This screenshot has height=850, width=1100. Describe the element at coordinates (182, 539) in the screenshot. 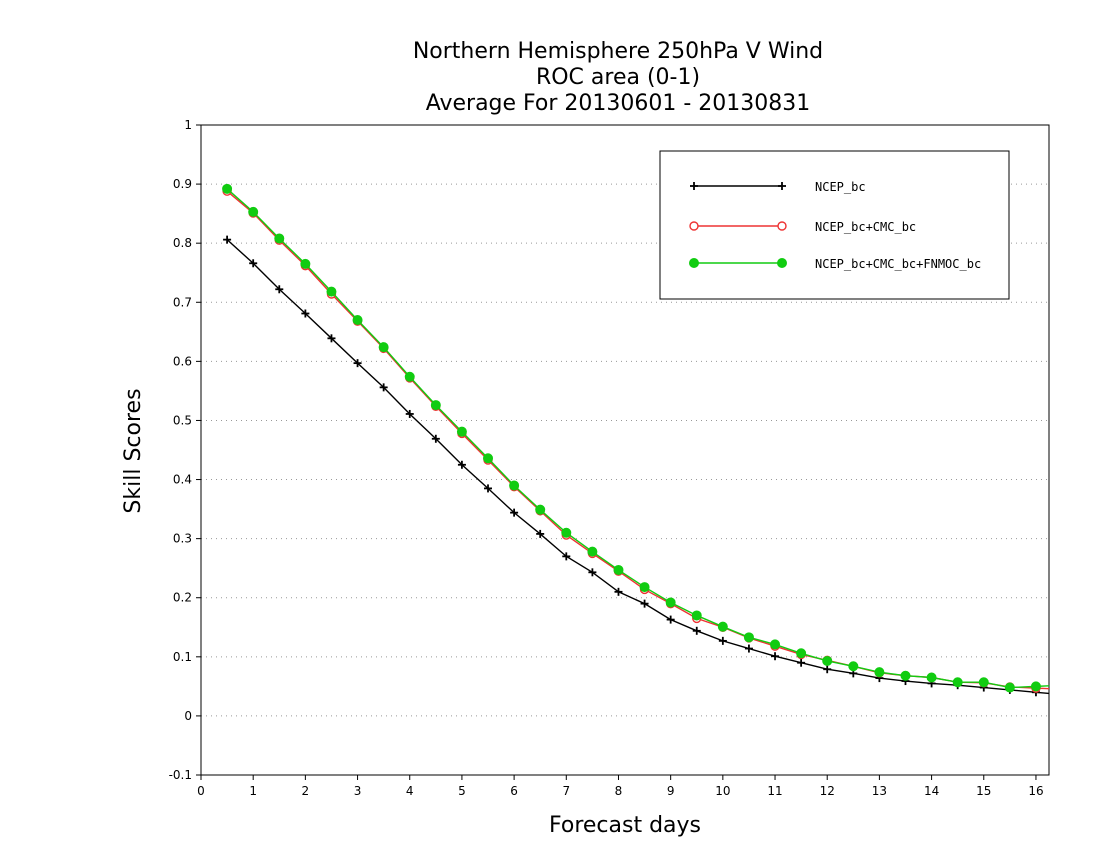

I see `y-tick-label-4: 0.3` at that location.